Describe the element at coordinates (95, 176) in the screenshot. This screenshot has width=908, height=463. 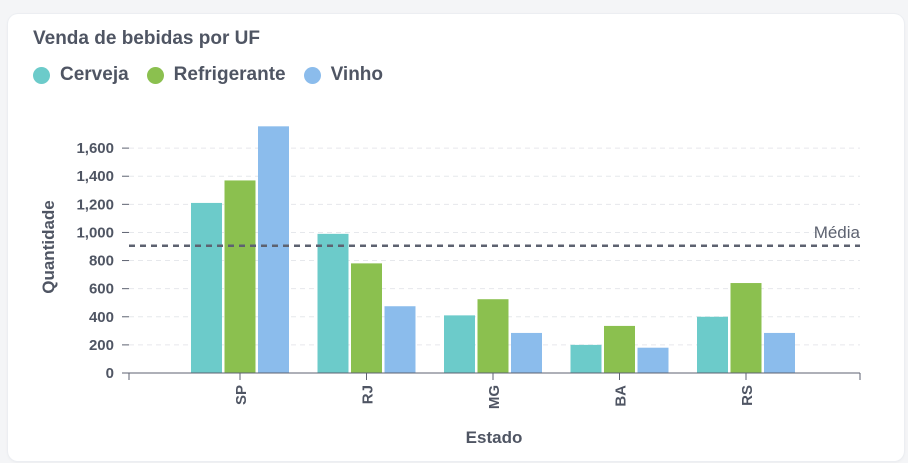
I see `y-tick-label: 1,400` at that location.